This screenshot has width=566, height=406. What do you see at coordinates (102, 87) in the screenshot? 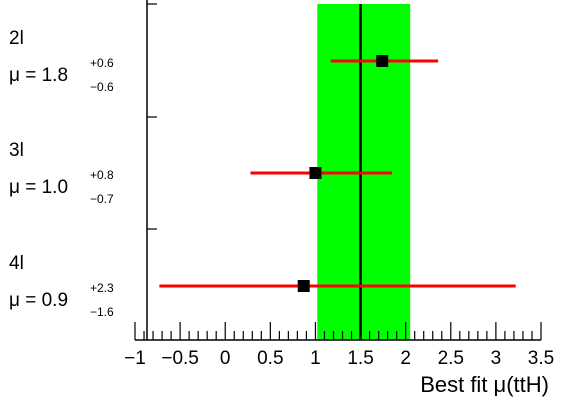
I see `lower-error-label: −0.6` at bounding box center [102, 87].